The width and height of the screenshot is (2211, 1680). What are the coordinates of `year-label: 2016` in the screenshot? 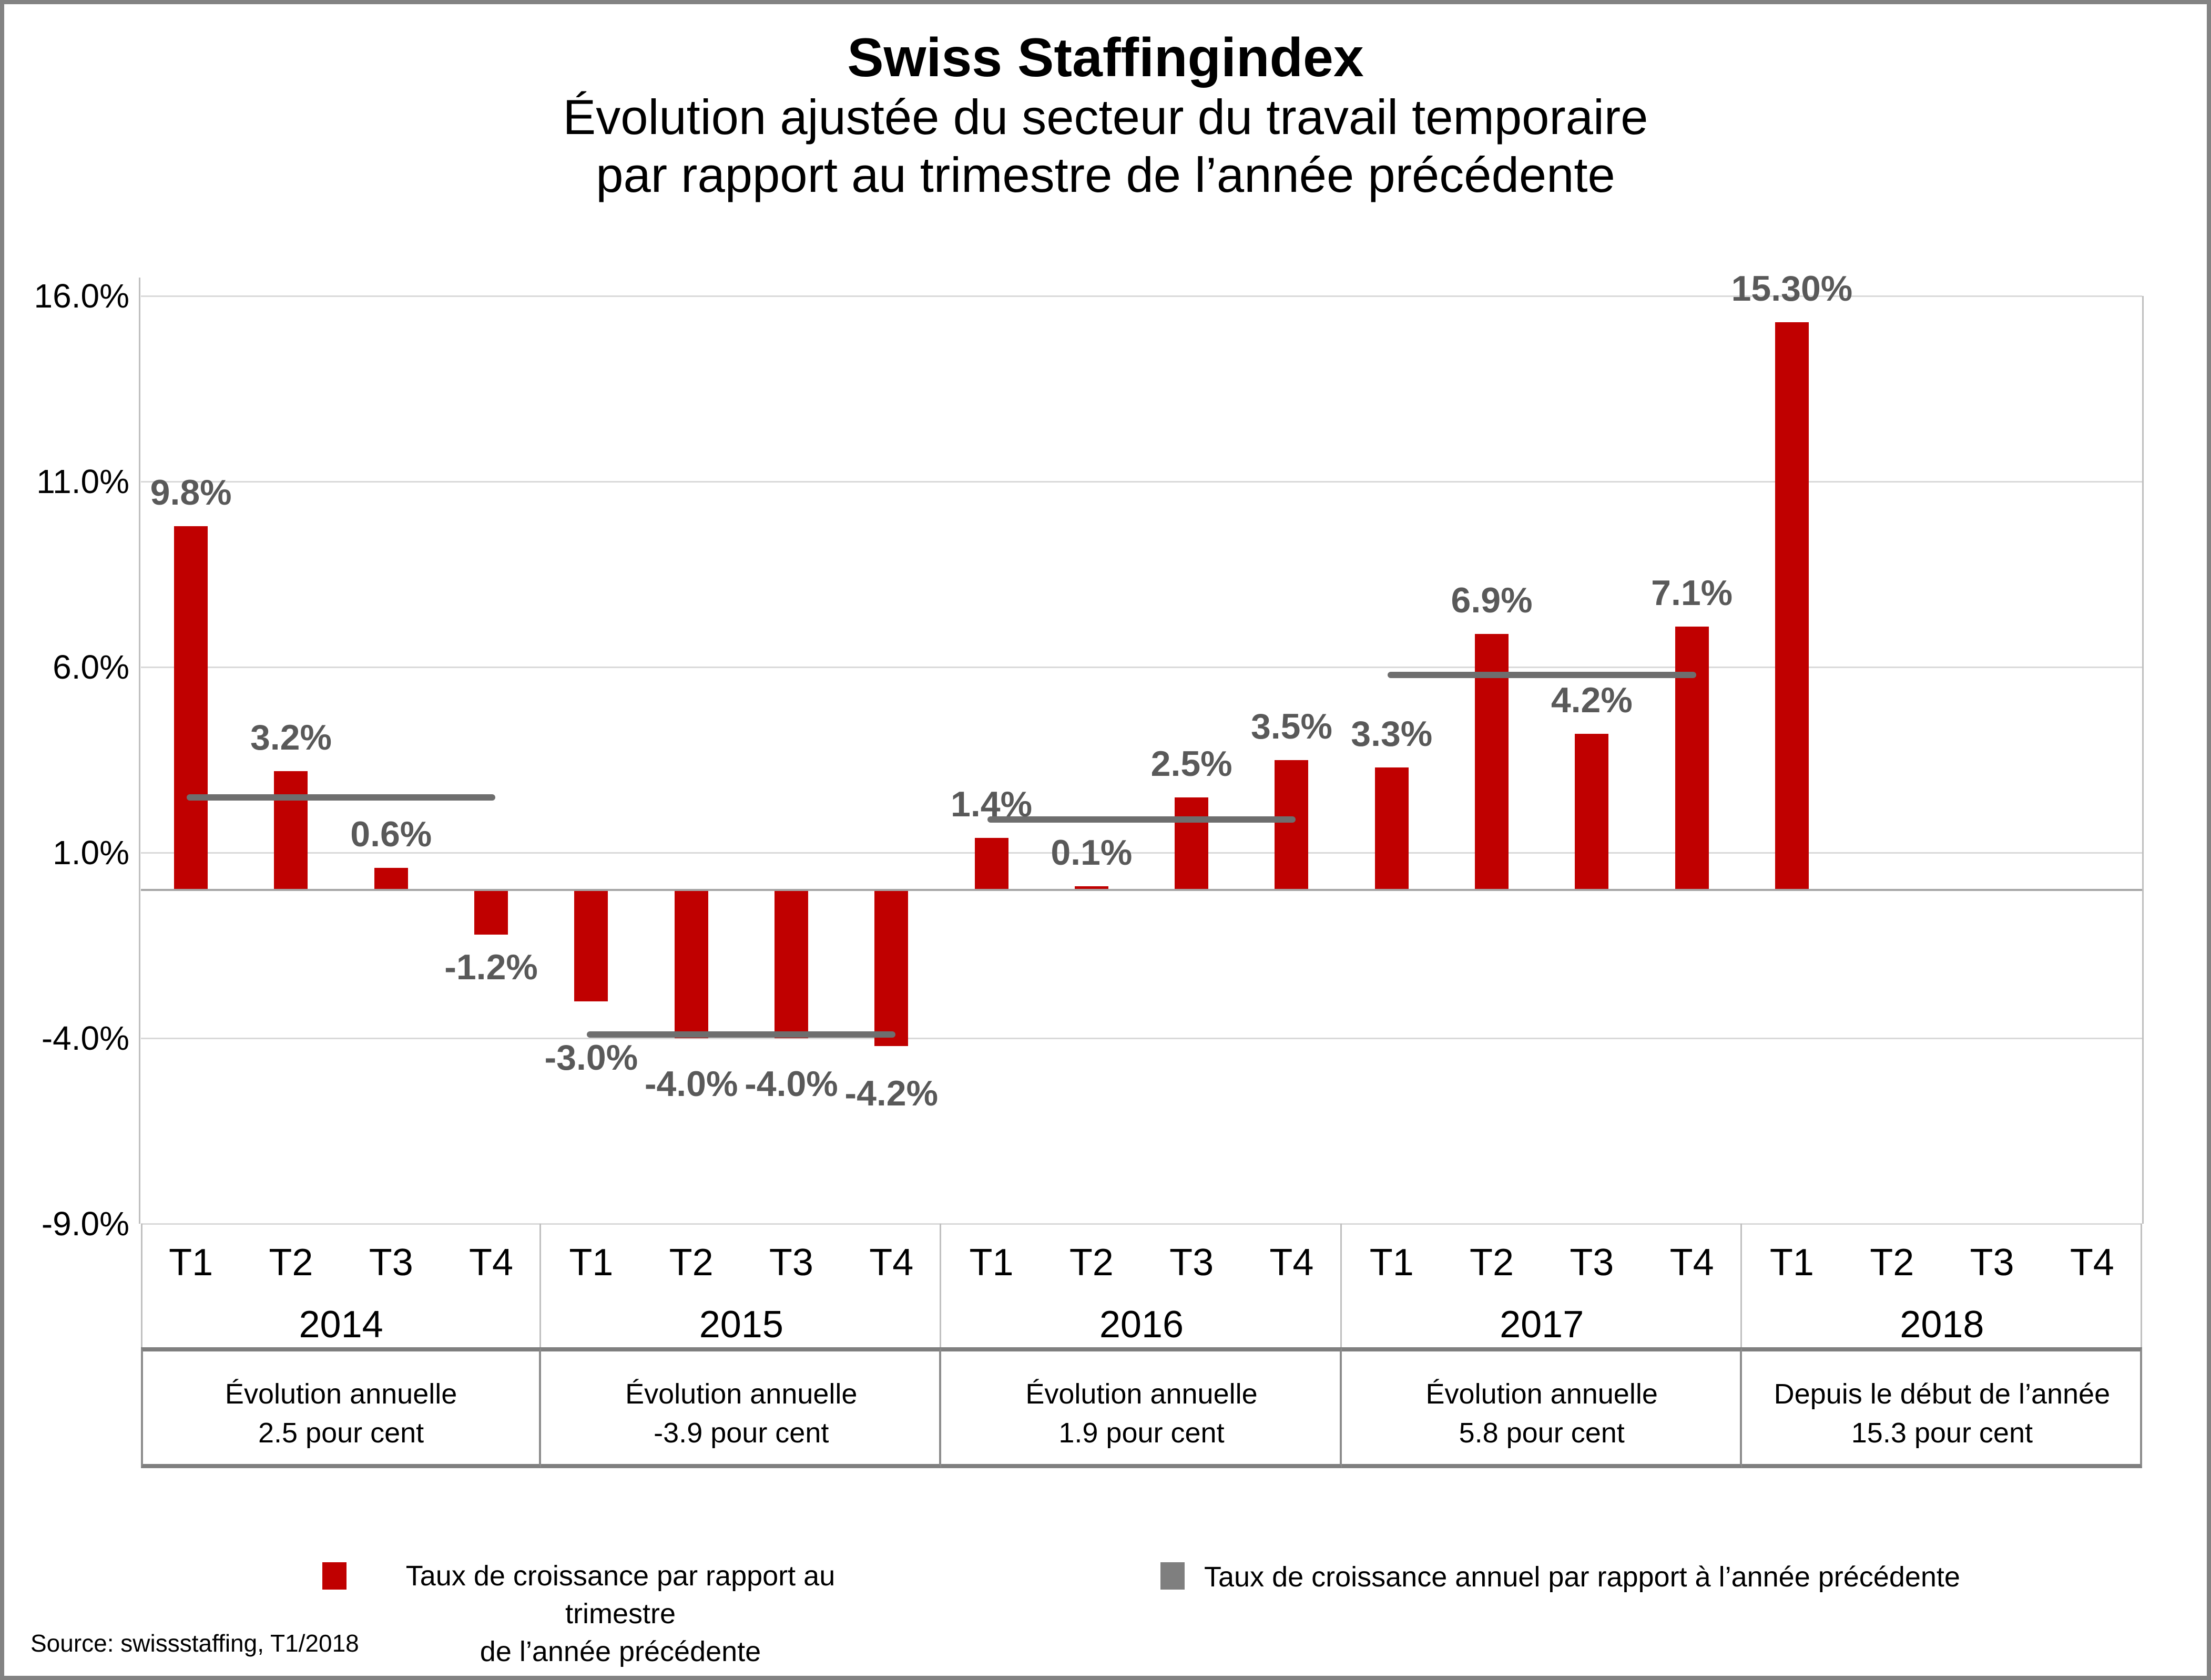 It's located at (1141, 1325).